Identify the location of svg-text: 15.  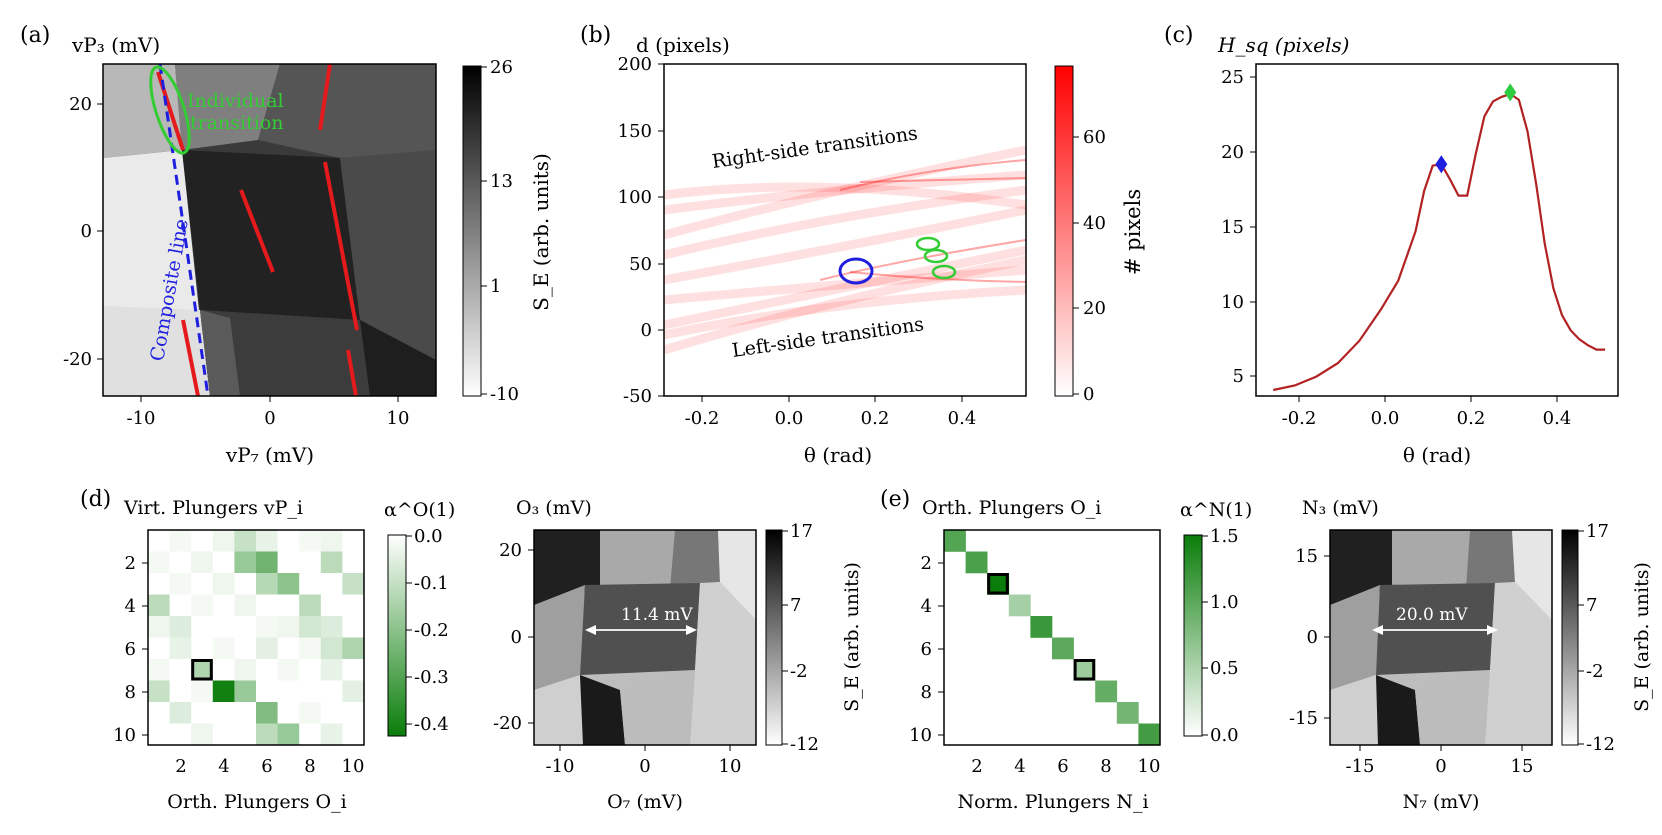
(1232, 227).